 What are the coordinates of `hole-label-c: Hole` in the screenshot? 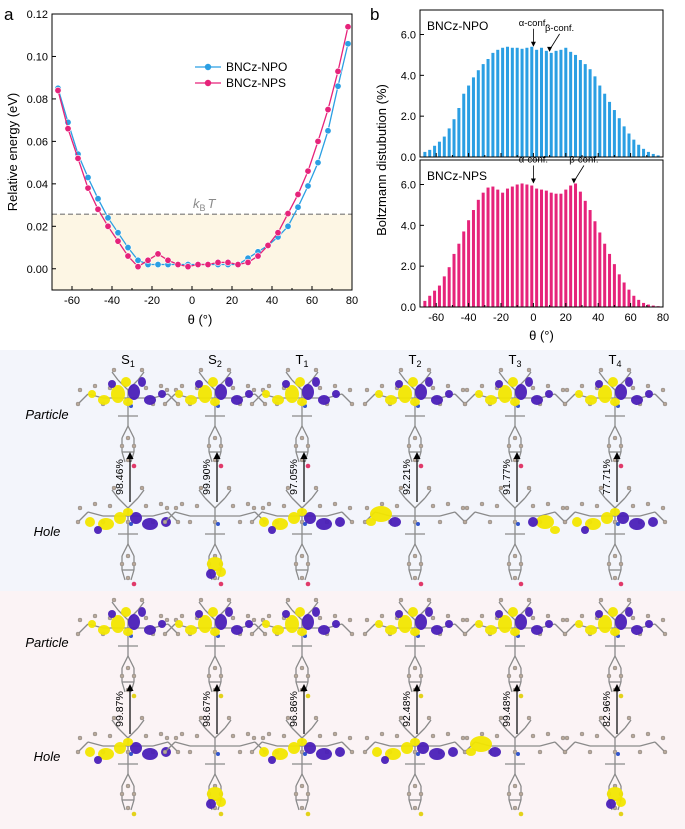 It's located at (47, 531).